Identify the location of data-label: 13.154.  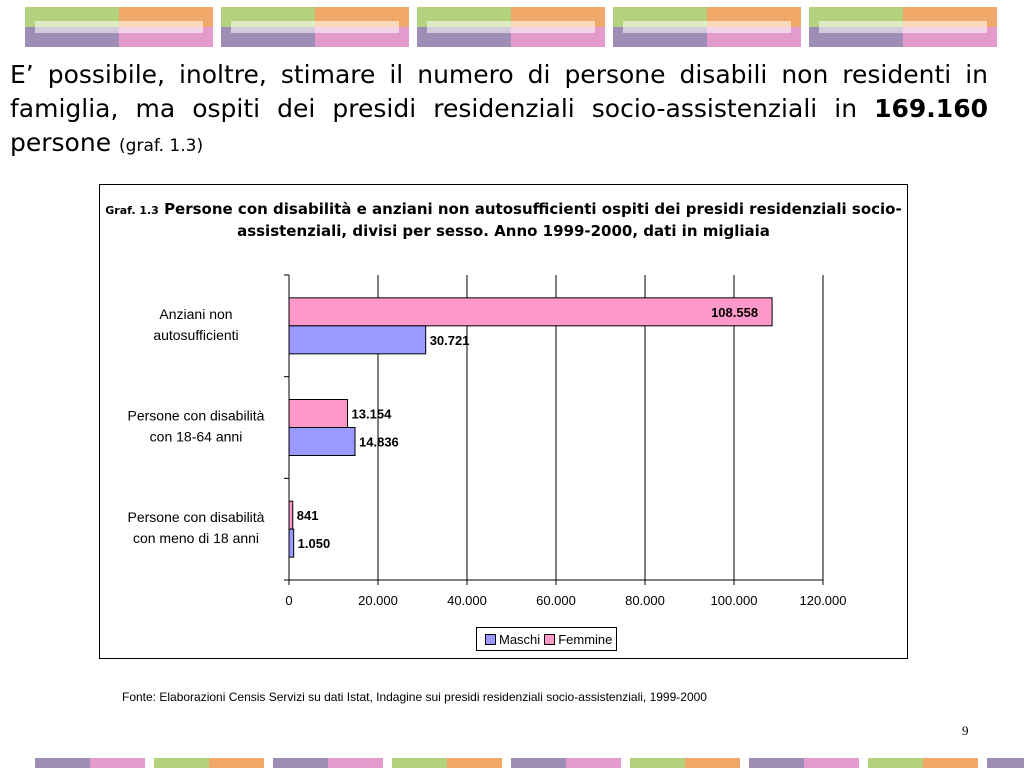
(372, 414).